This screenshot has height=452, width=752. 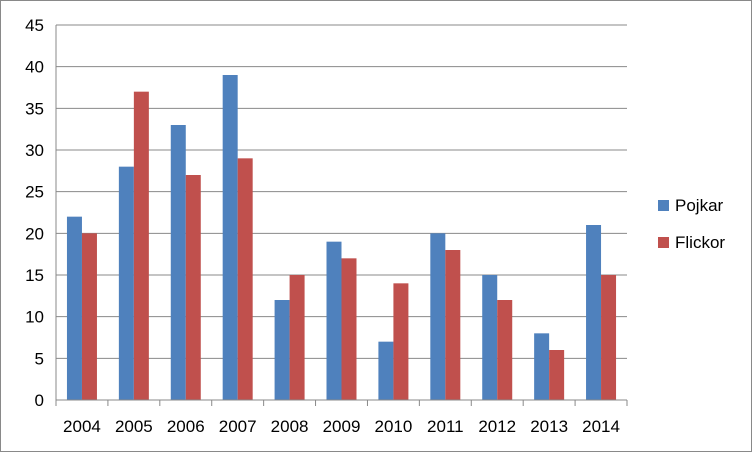 I want to click on x-tick-label: 2014, so click(x=601, y=426).